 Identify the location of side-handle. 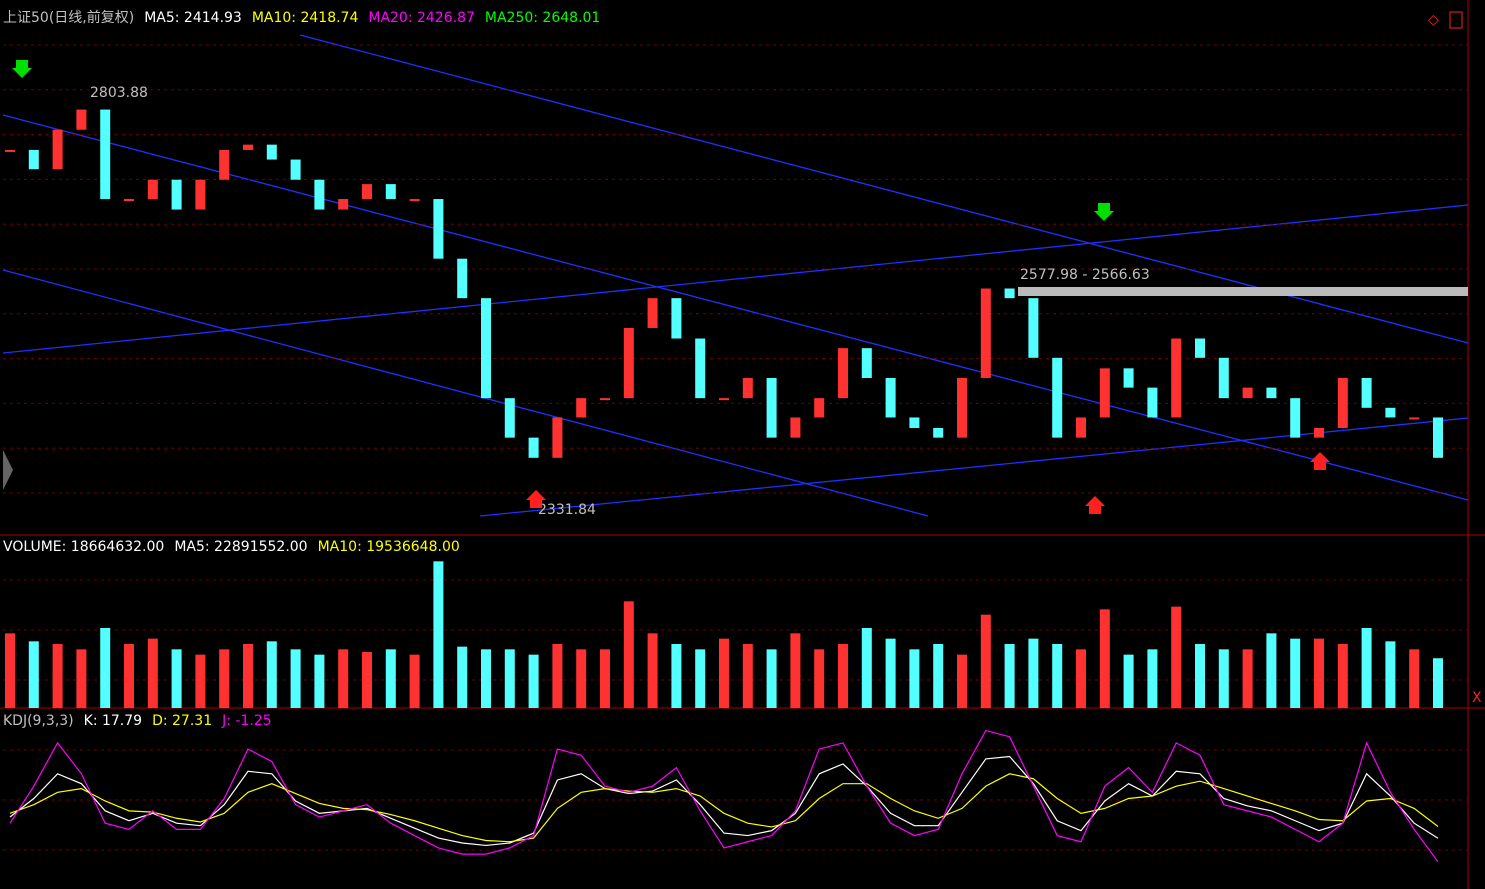
(8, 470).